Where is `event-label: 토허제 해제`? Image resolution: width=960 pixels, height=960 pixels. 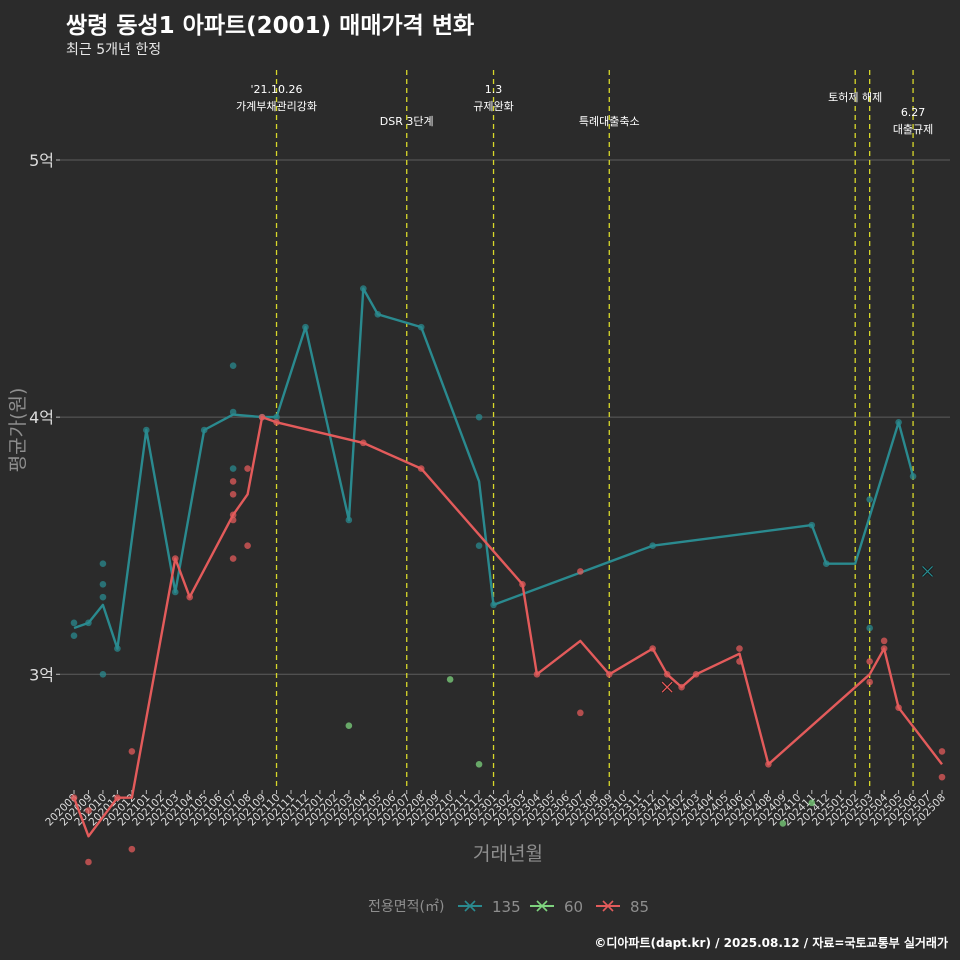 event-label: 토허제 해제 is located at coordinates (855, 97).